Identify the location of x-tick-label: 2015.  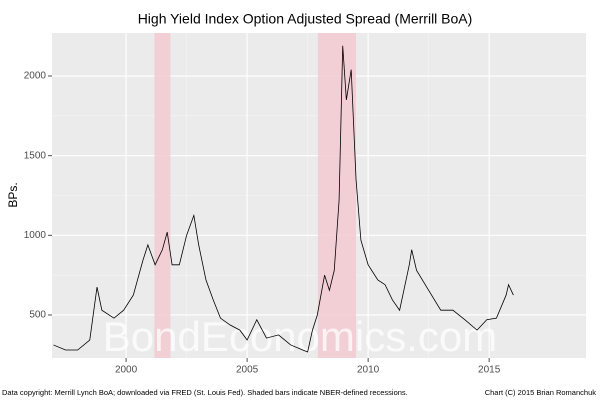
(489, 370).